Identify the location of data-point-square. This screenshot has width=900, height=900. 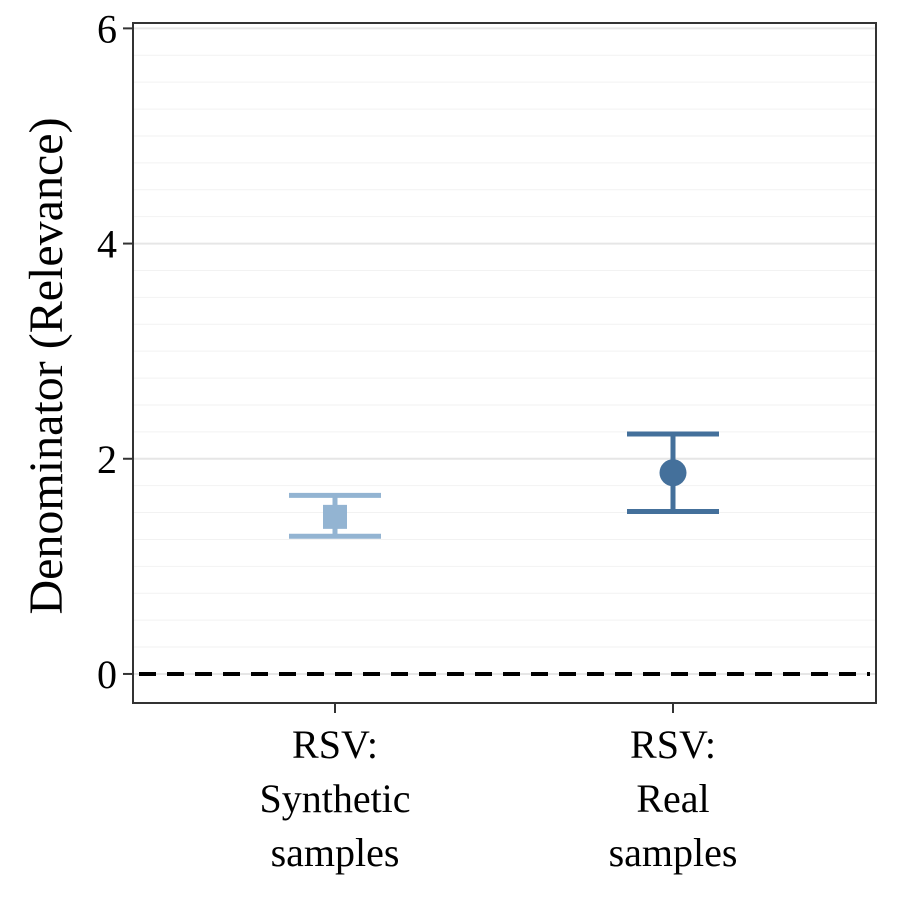
(335, 516).